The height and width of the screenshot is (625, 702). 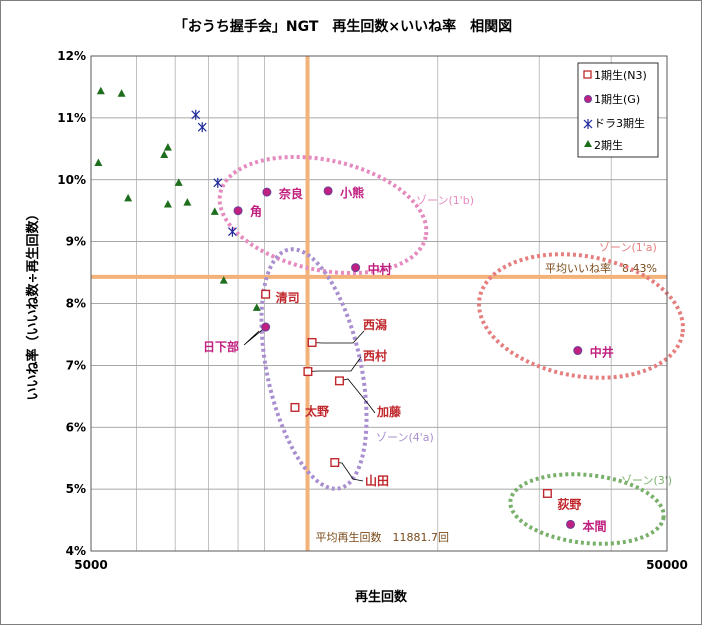 I want to click on zone-label: ゾーン(4'a), so click(x=405, y=437).